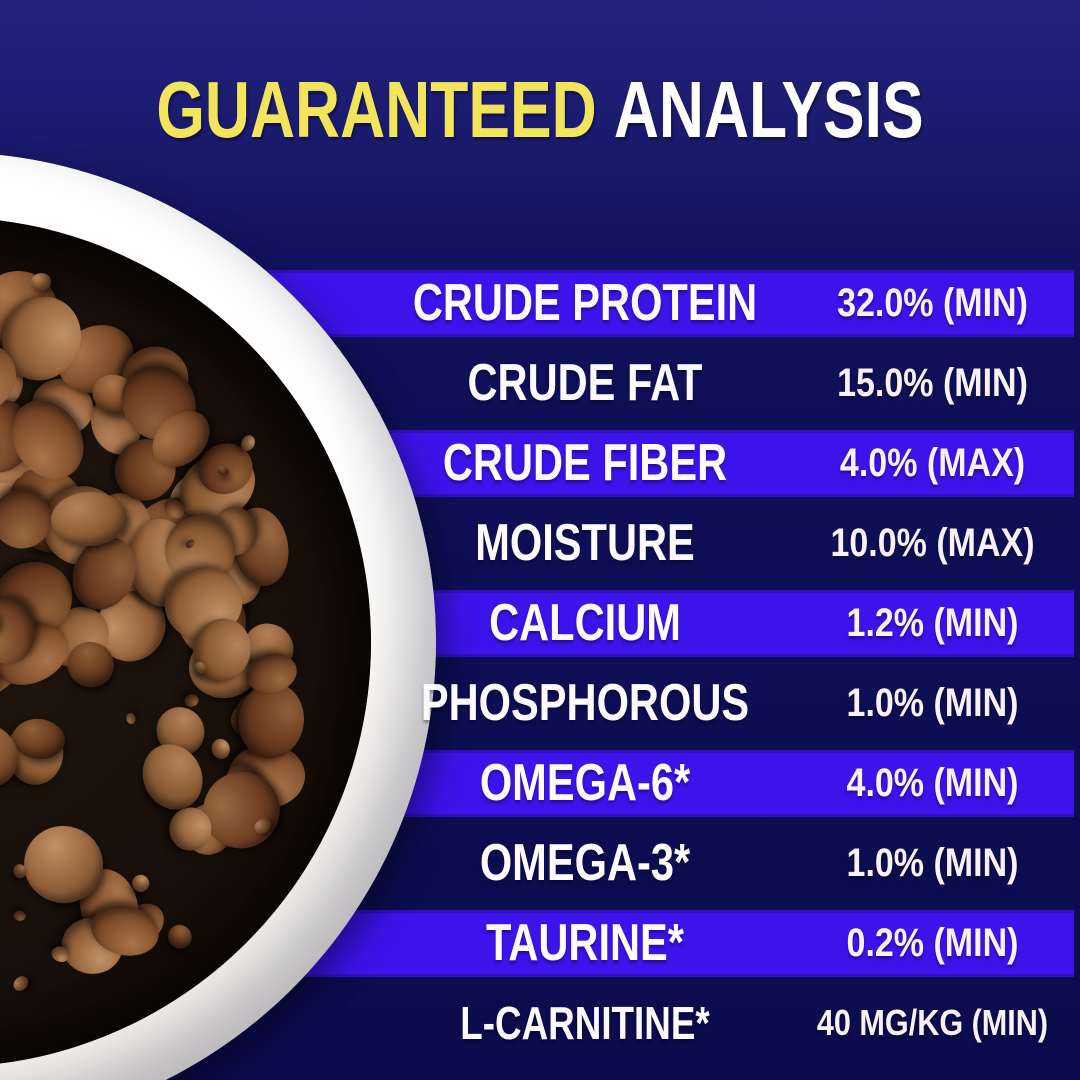 Image resolution: width=1080 pixels, height=1080 pixels. I want to click on analysis-row: CRUDE PROTEIN 32.0% (MIN), so click(540, 303).